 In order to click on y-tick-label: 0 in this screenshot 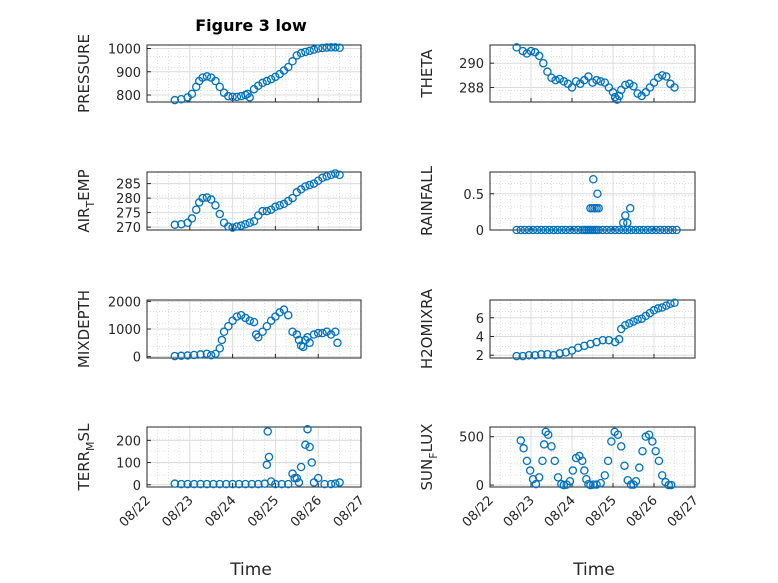, I will do `click(137, 358)`.